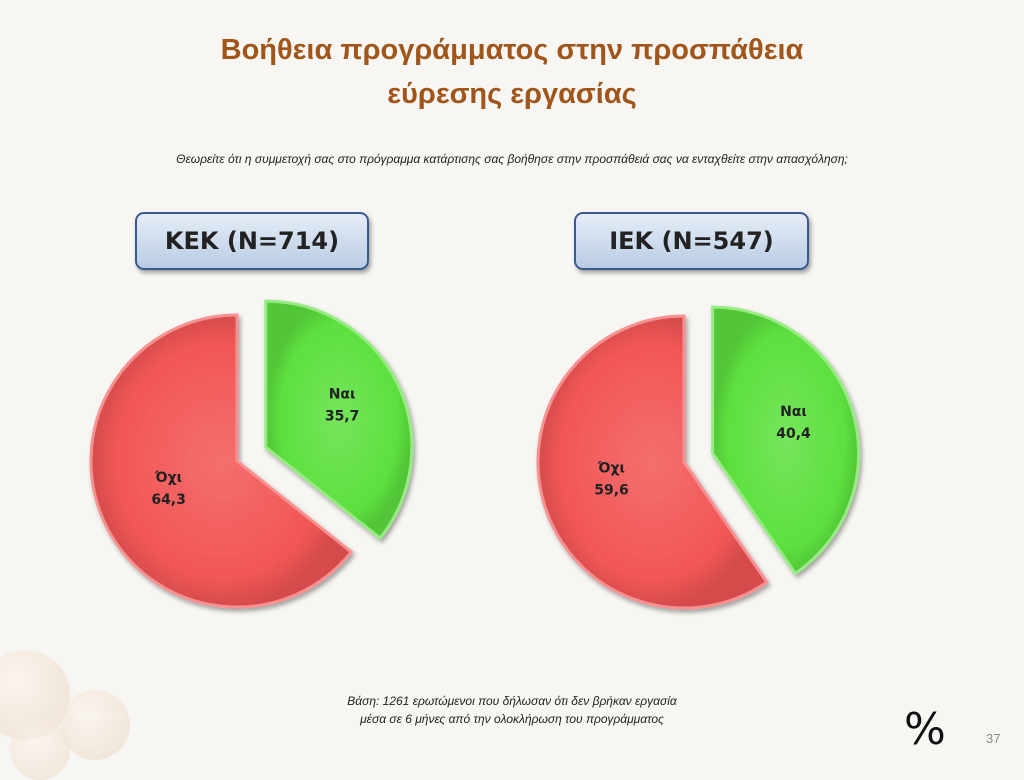 This screenshot has width=1024, height=780. Describe the element at coordinates (512, 50) in the screenshot. I see `slide-title-line1: Βοήθεια προγράμματος στην προσπάθεια` at that location.